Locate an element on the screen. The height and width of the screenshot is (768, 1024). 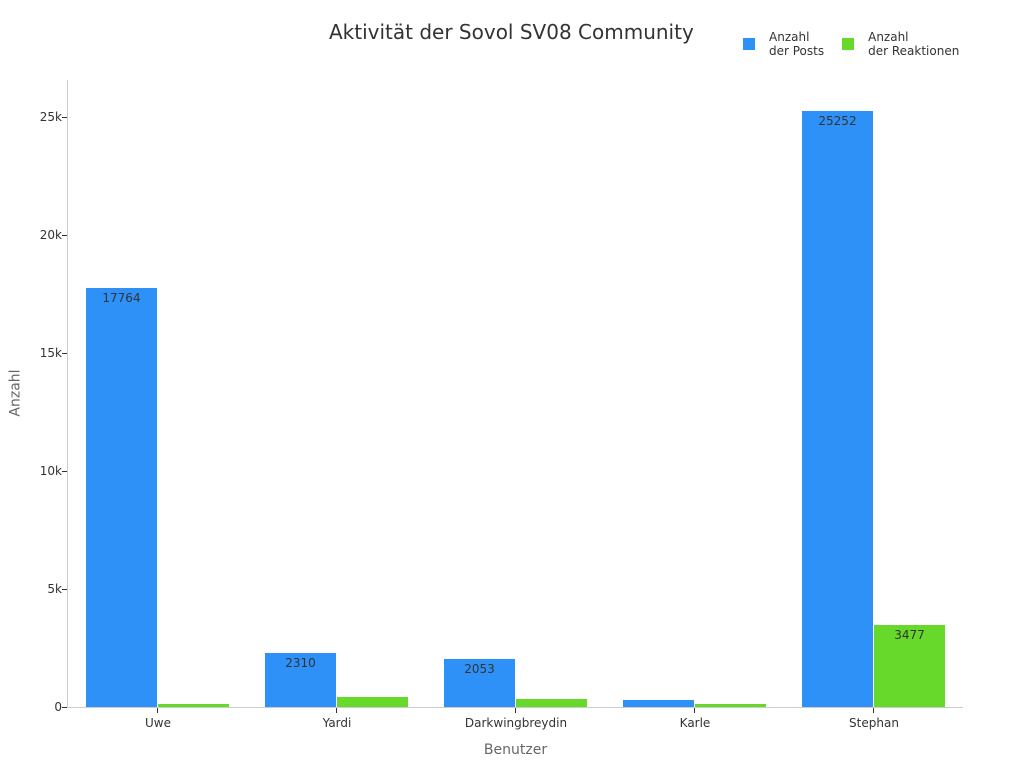
bar-posts-darkwingbreydin: 2053 is located at coordinates (479, 683).